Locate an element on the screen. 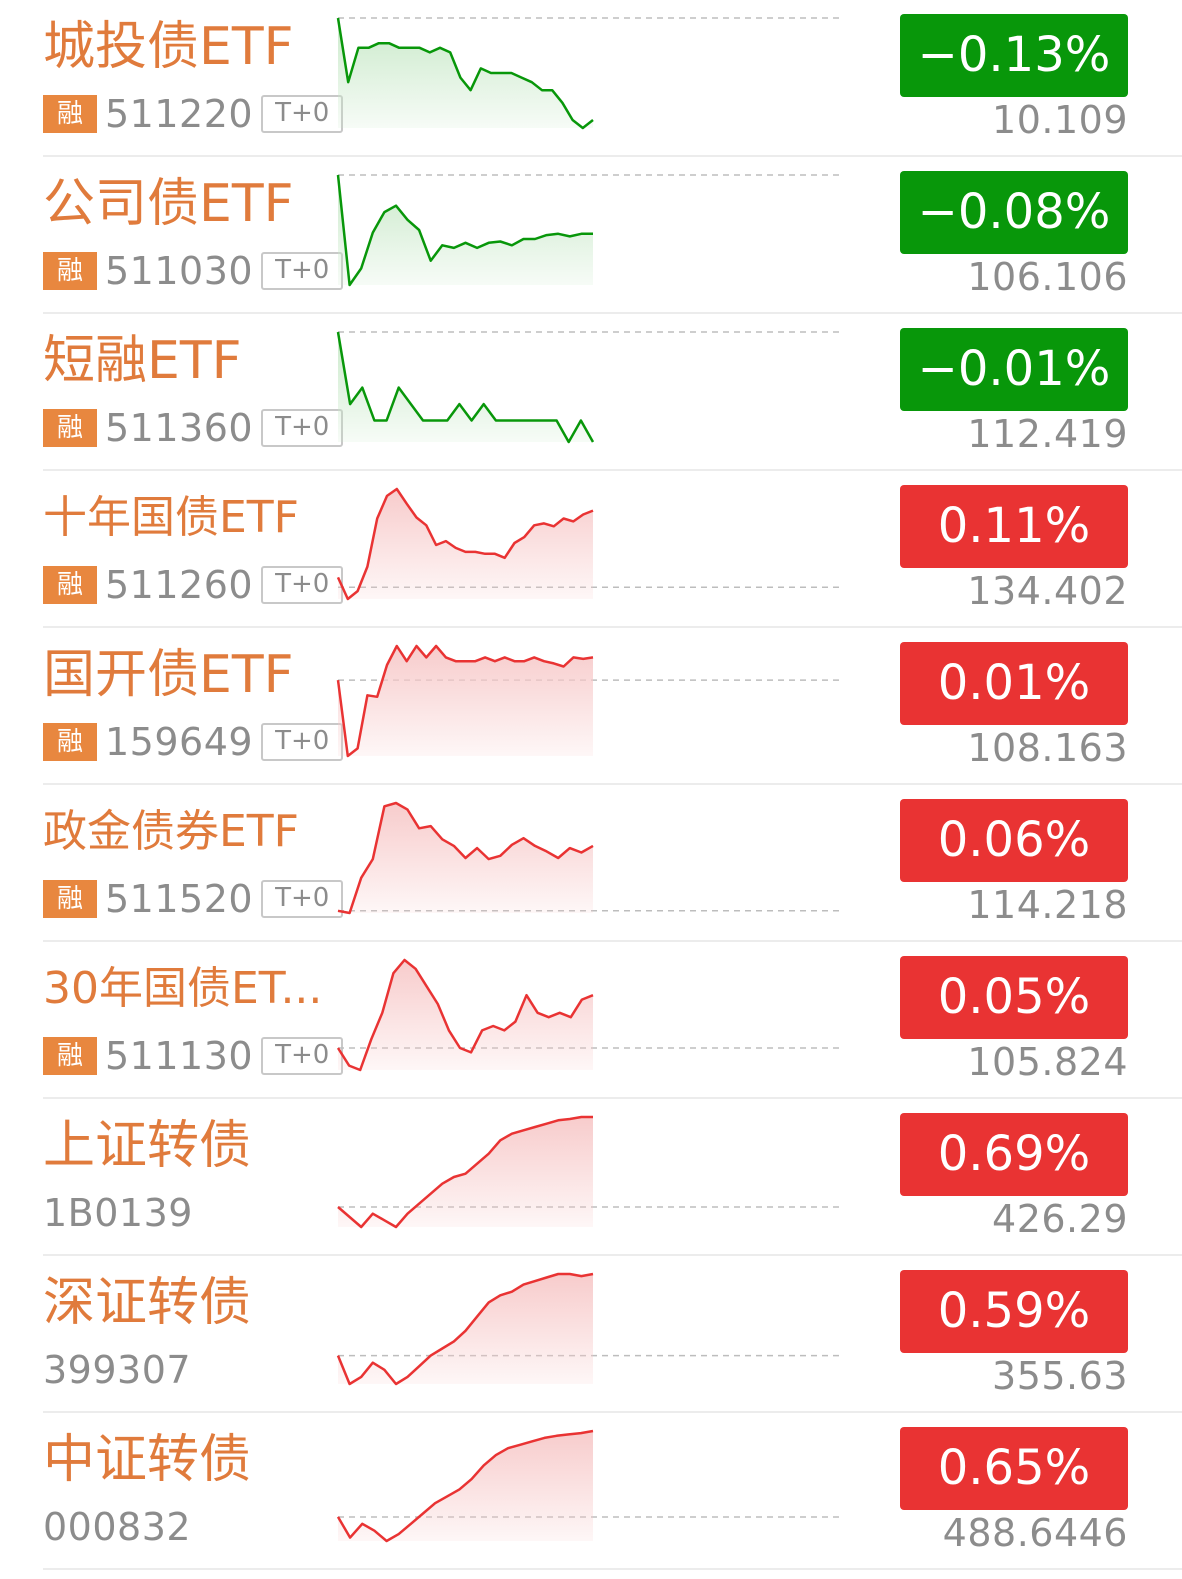  fund-name: 中证转债 is located at coordinates (147, 1460).